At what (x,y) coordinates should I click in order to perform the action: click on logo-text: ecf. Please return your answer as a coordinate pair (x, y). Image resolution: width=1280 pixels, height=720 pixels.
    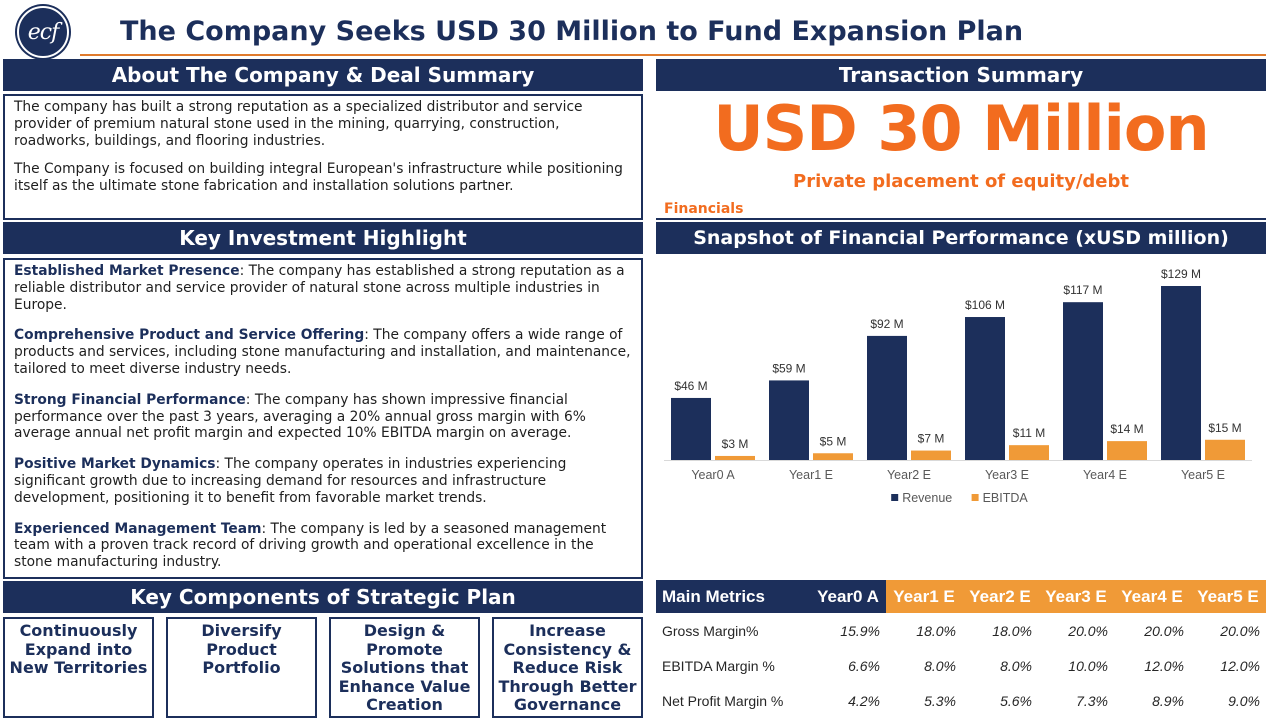
    Looking at the image, I should click on (43, 32).